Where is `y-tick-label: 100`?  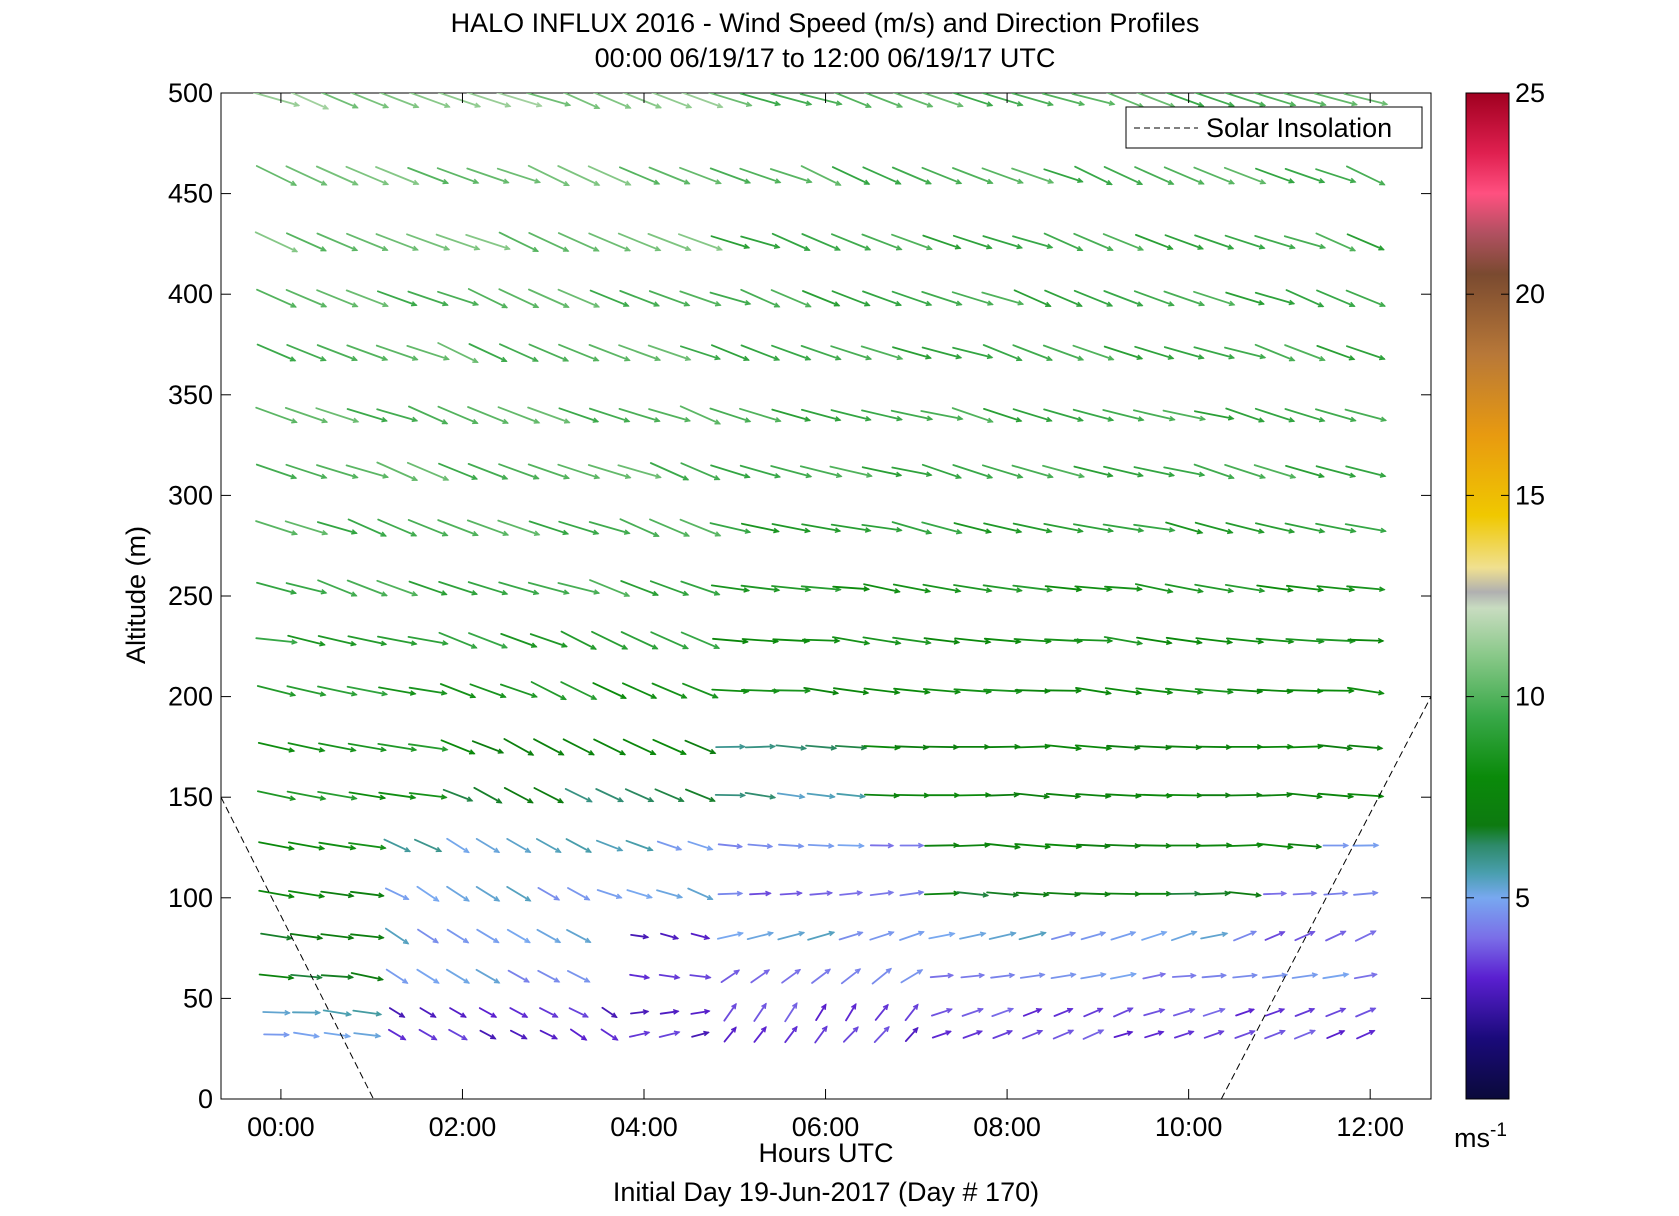
y-tick-label: 100 is located at coordinates (190, 898).